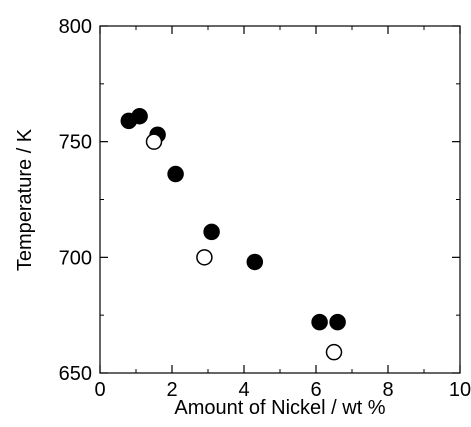  What do you see at coordinates (460, 390) in the screenshot?
I see `x-tick-label: 10` at bounding box center [460, 390].